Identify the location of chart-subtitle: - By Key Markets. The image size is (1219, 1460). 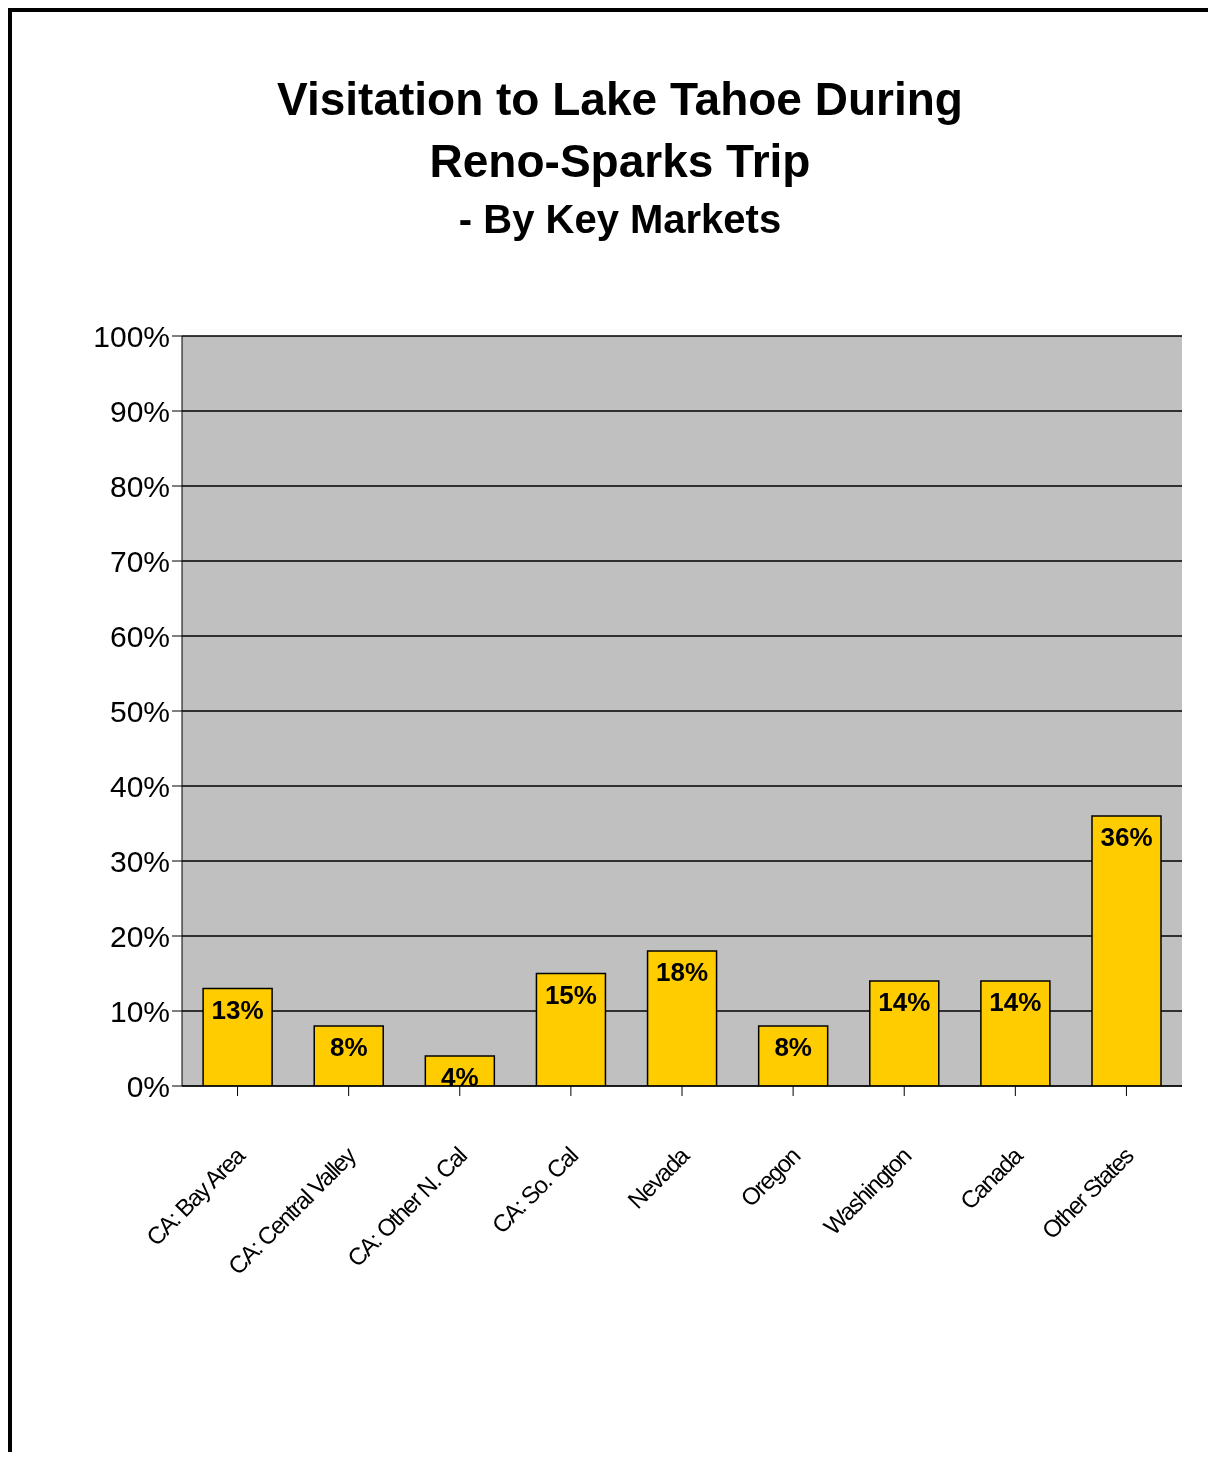
(620, 219).